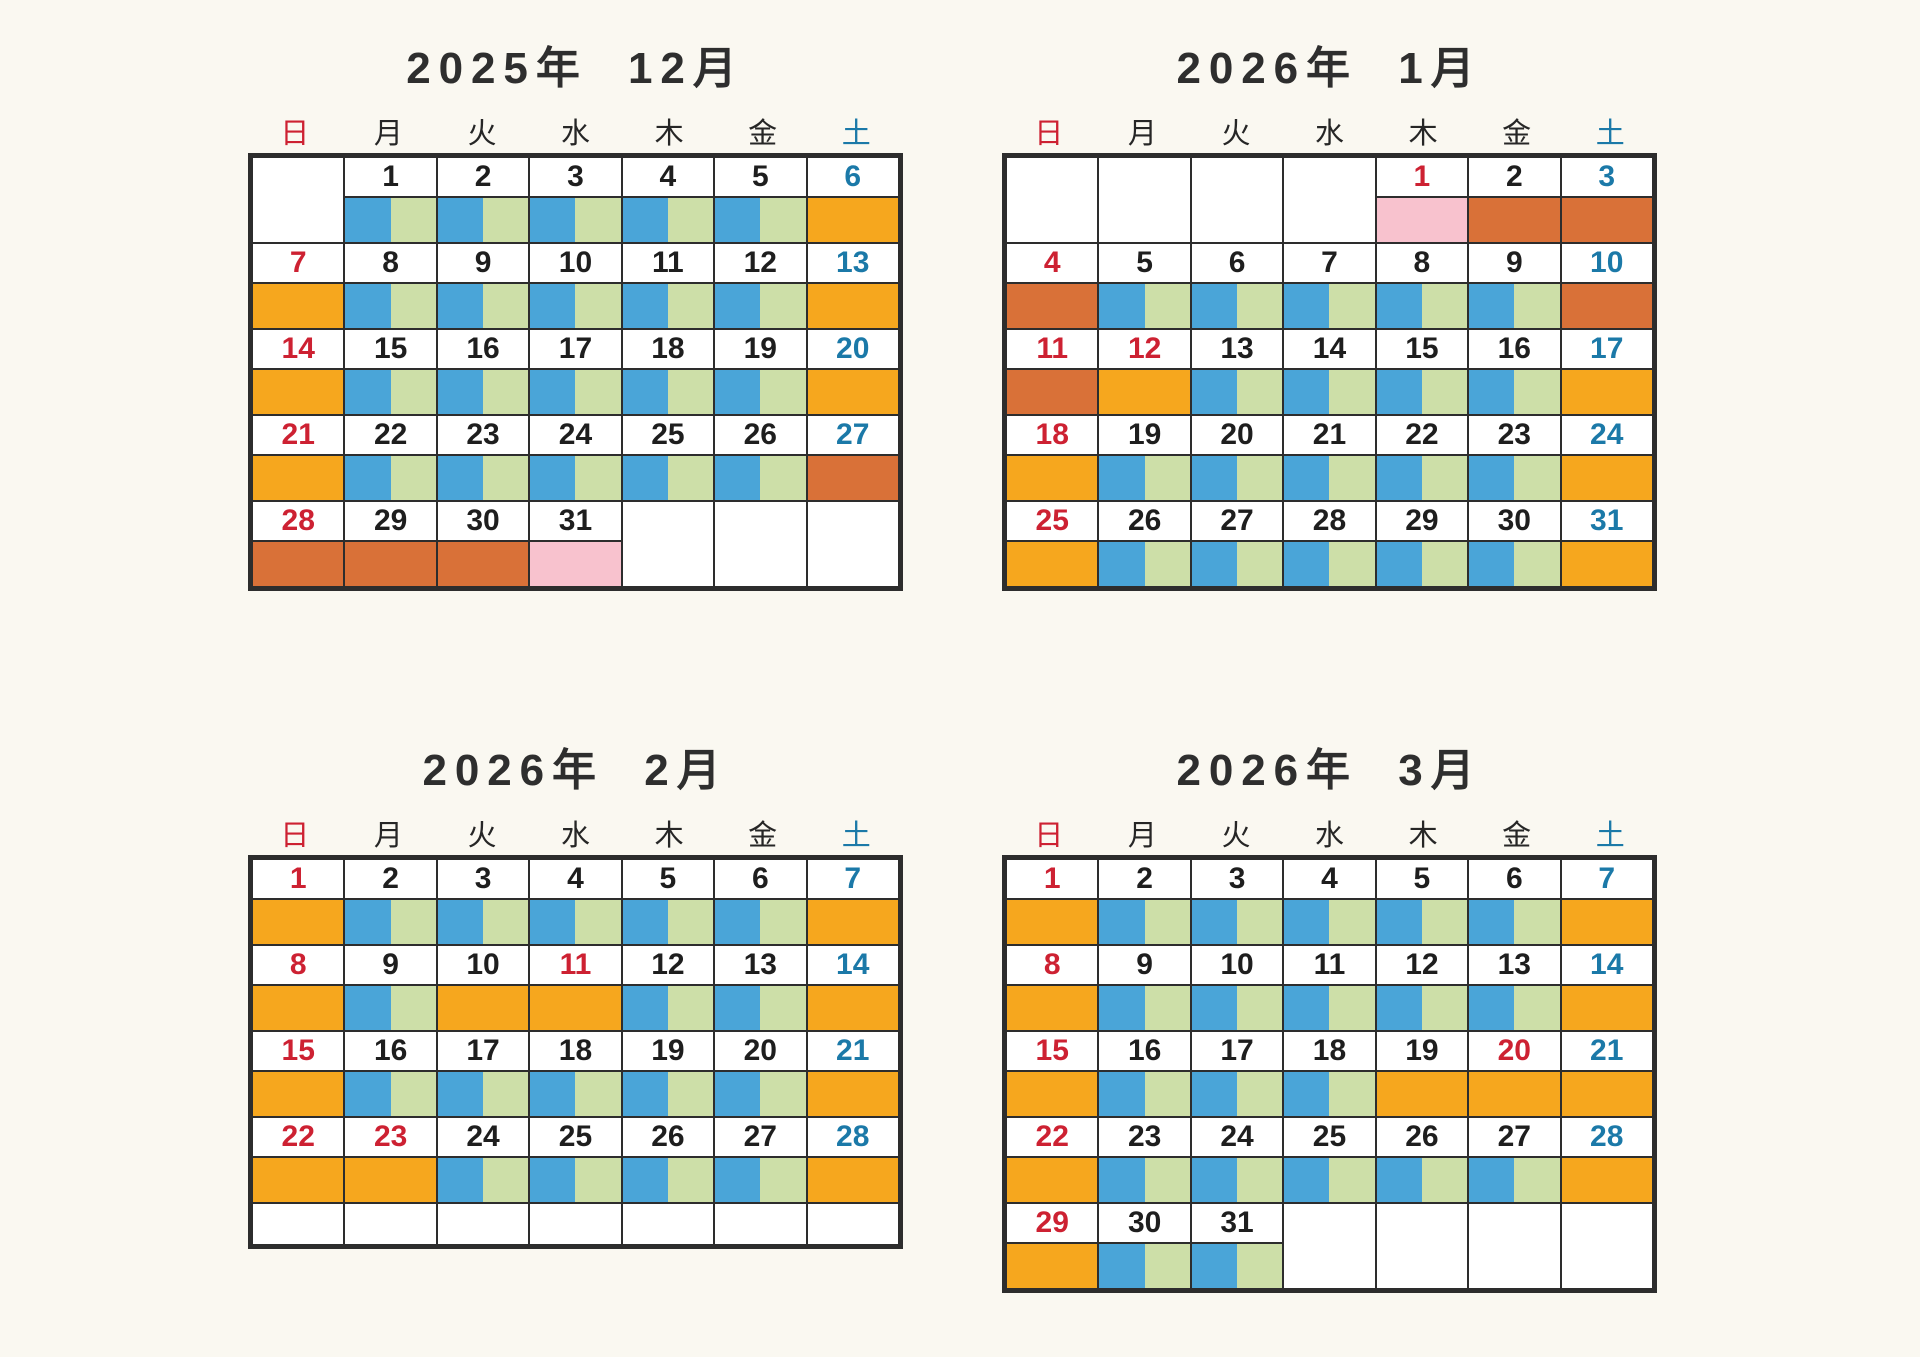  Describe the element at coordinates (388, 134) in the screenshot. I see `weekday-header: 月` at that location.